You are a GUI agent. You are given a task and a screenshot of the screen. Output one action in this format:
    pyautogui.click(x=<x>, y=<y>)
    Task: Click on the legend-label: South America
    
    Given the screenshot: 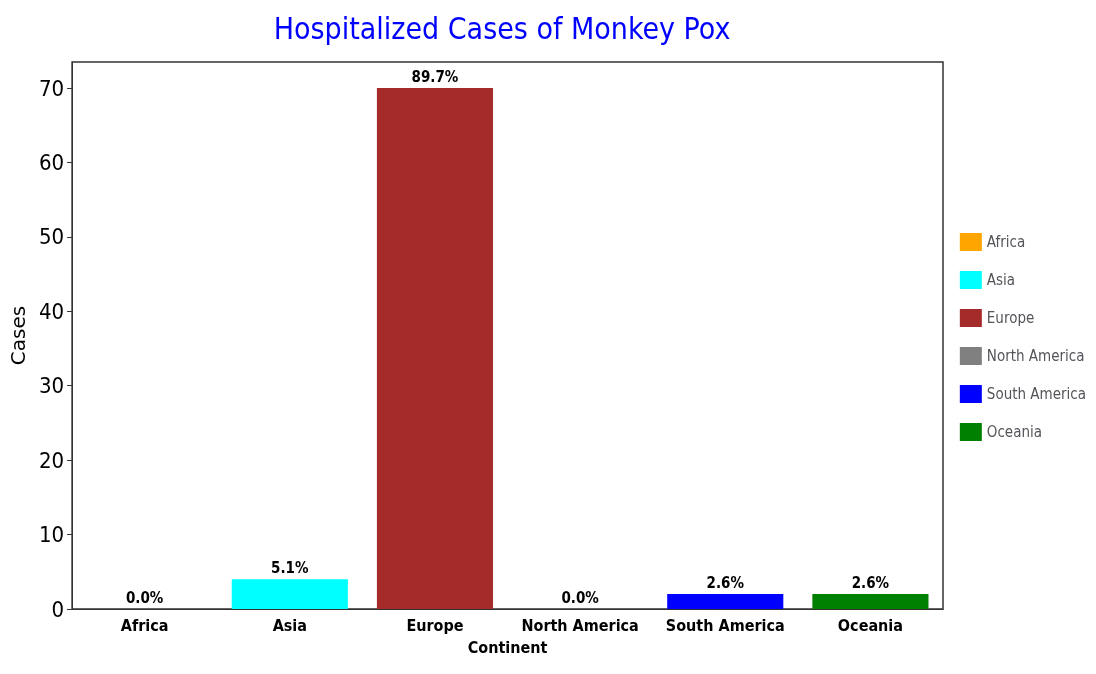 What is the action you would take?
    pyautogui.click(x=1036, y=394)
    